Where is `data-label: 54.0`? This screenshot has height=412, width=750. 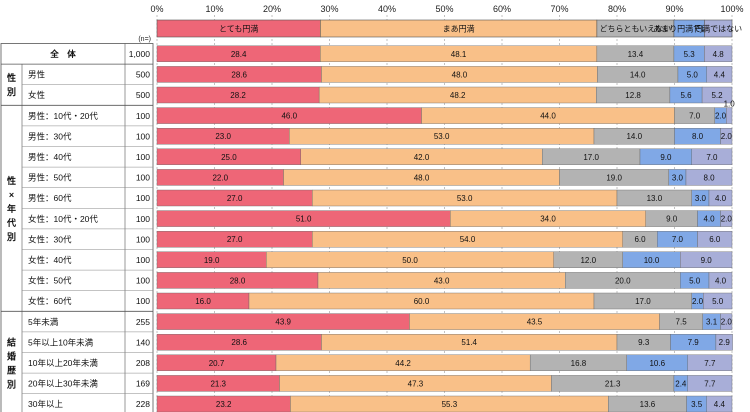 data-label: 54.0 is located at coordinates (468, 239).